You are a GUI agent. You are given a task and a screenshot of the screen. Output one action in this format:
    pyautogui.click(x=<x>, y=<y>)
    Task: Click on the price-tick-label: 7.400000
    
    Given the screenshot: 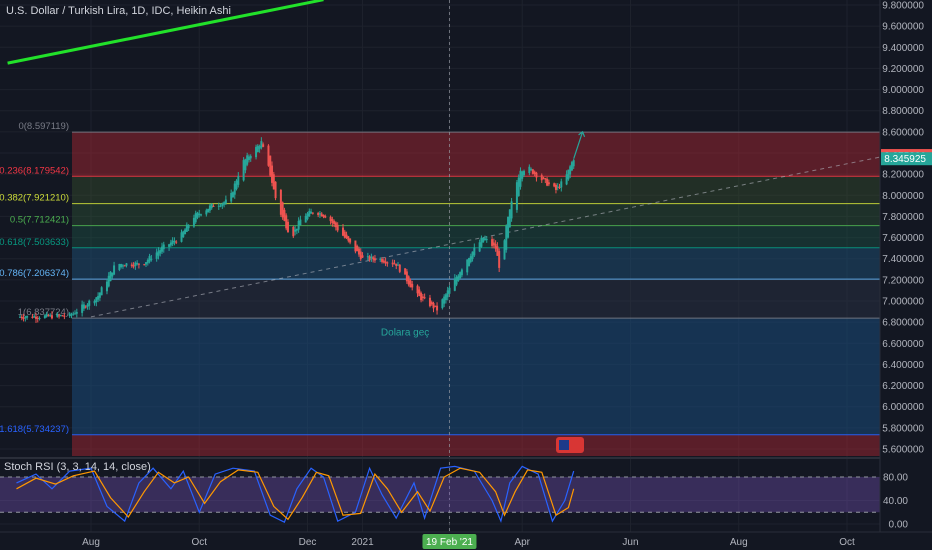 What is the action you would take?
    pyautogui.click(x=903, y=259)
    